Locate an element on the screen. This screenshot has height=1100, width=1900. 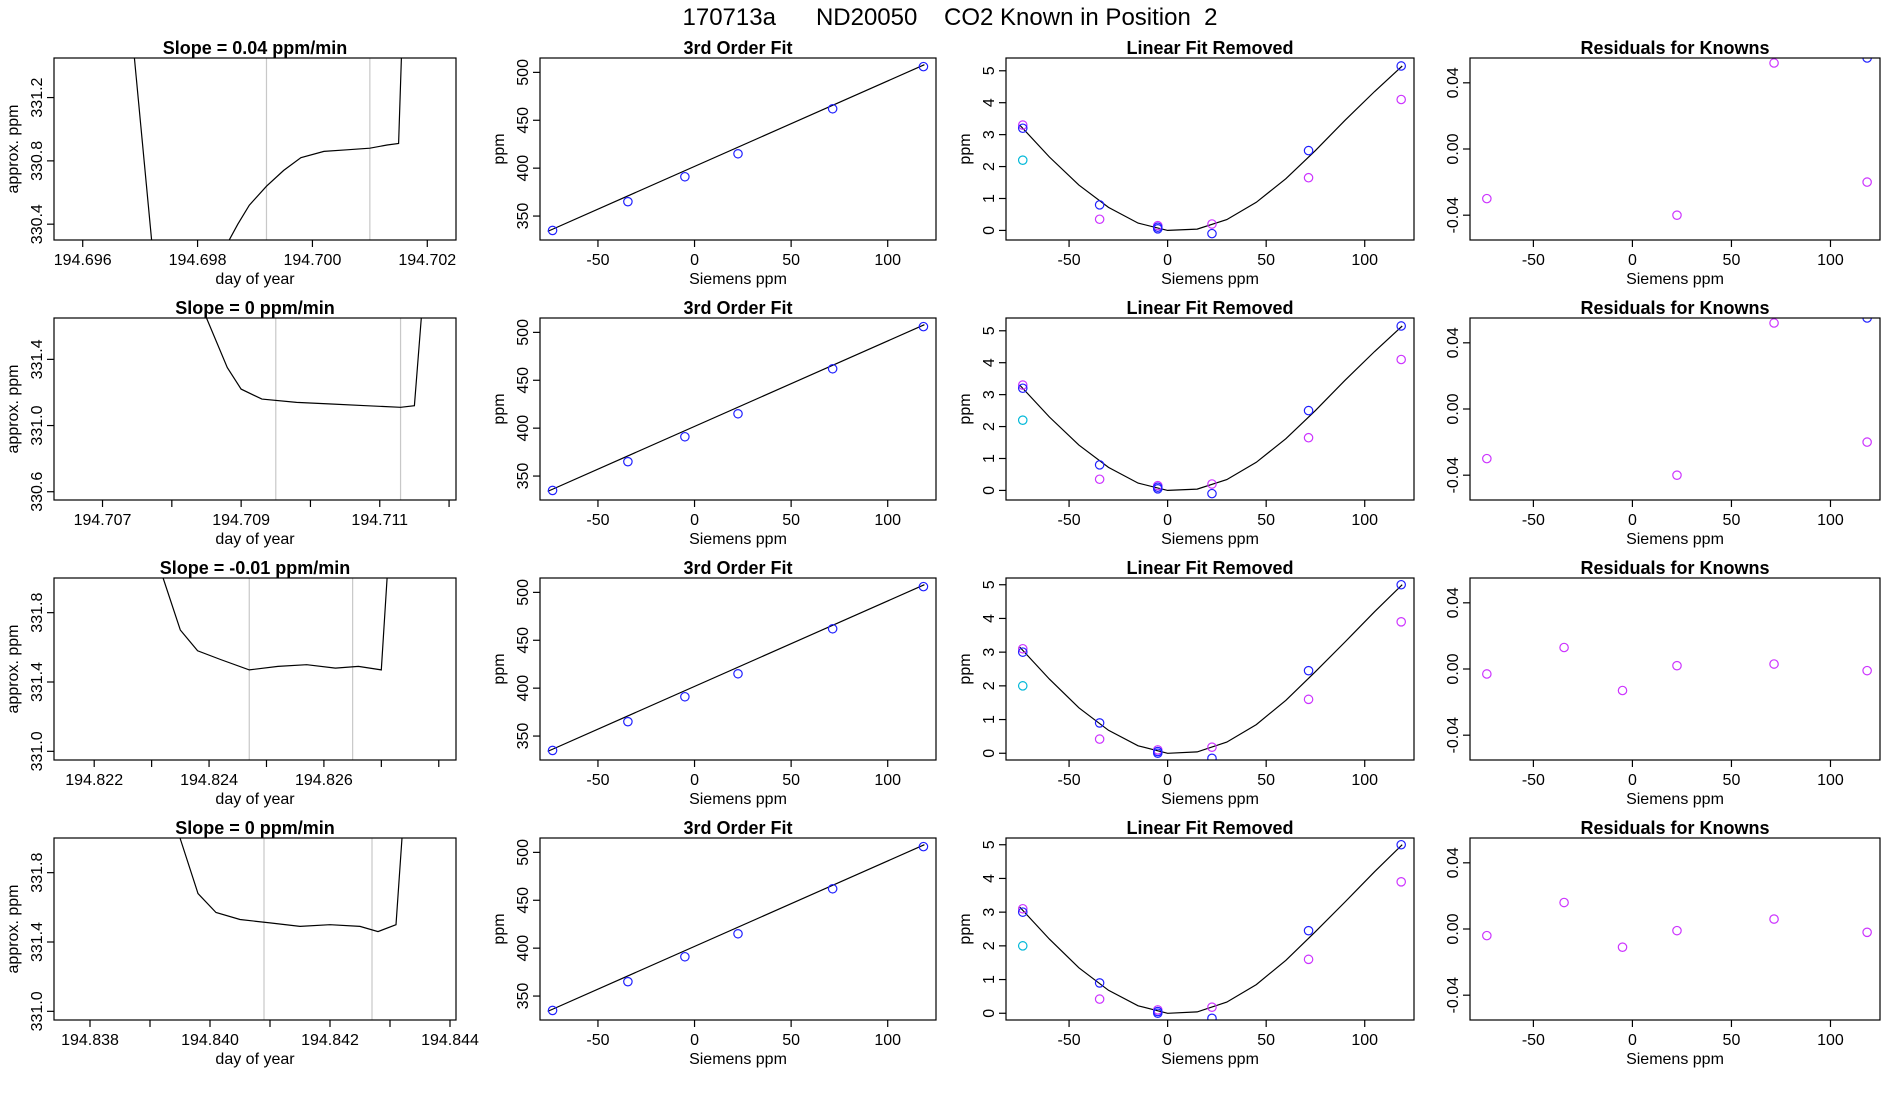
y-tick-label: 1 is located at coordinates (989, 719).